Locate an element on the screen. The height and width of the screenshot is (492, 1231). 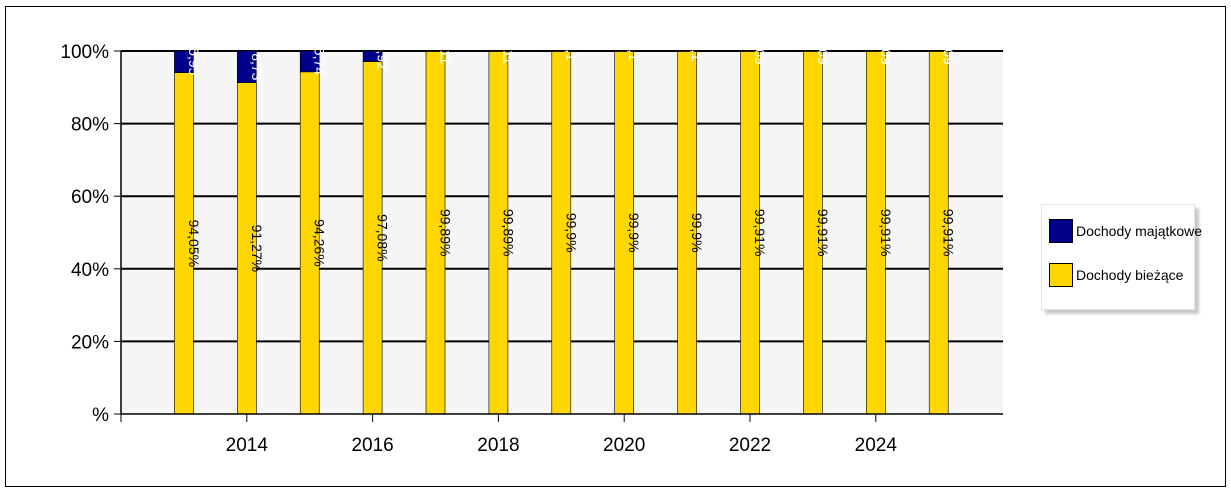
x-tick-label: 2022 is located at coordinates (750, 445).